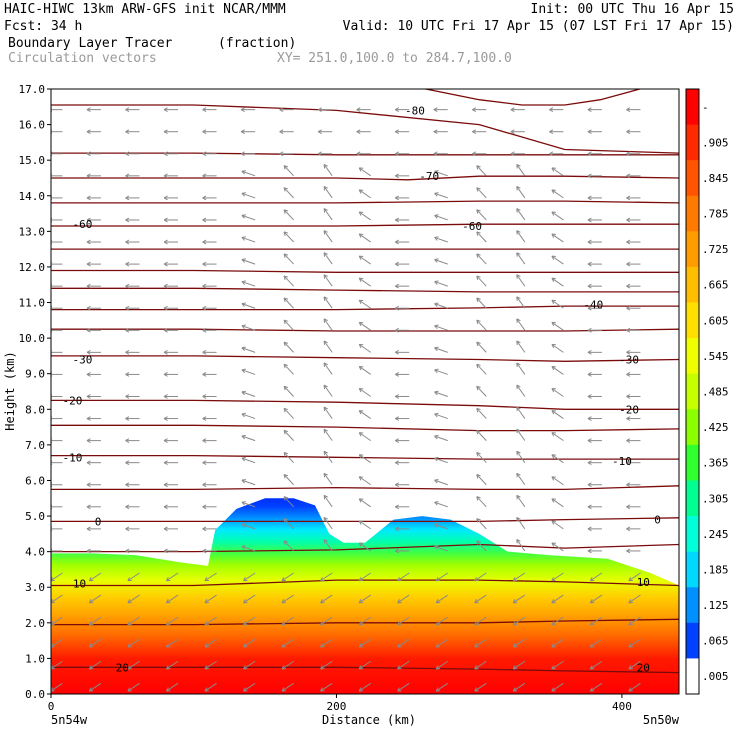 Image resolution: width=740 pixels, height=740 pixels. Describe the element at coordinates (35, 587) in the screenshot. I see `y-tick-label: 3.0` at that location.